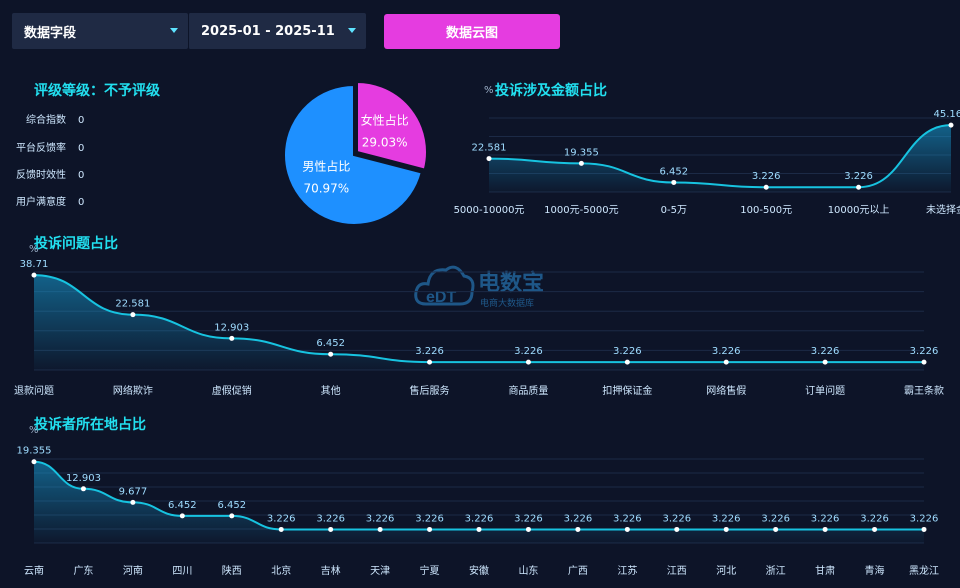 Image resolution: width=960 pixels, height=588 pixels. Describe the element at coordinates (34, 570) in the screenshot. I see `x-tick-label: 云南` at that location.